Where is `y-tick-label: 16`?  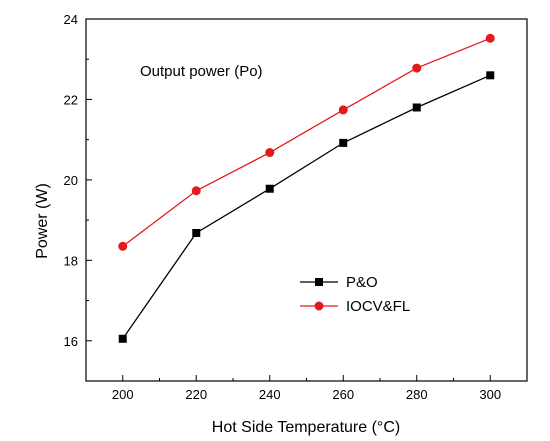 y-tick-label: 16 is located at coordinates (71, 341).